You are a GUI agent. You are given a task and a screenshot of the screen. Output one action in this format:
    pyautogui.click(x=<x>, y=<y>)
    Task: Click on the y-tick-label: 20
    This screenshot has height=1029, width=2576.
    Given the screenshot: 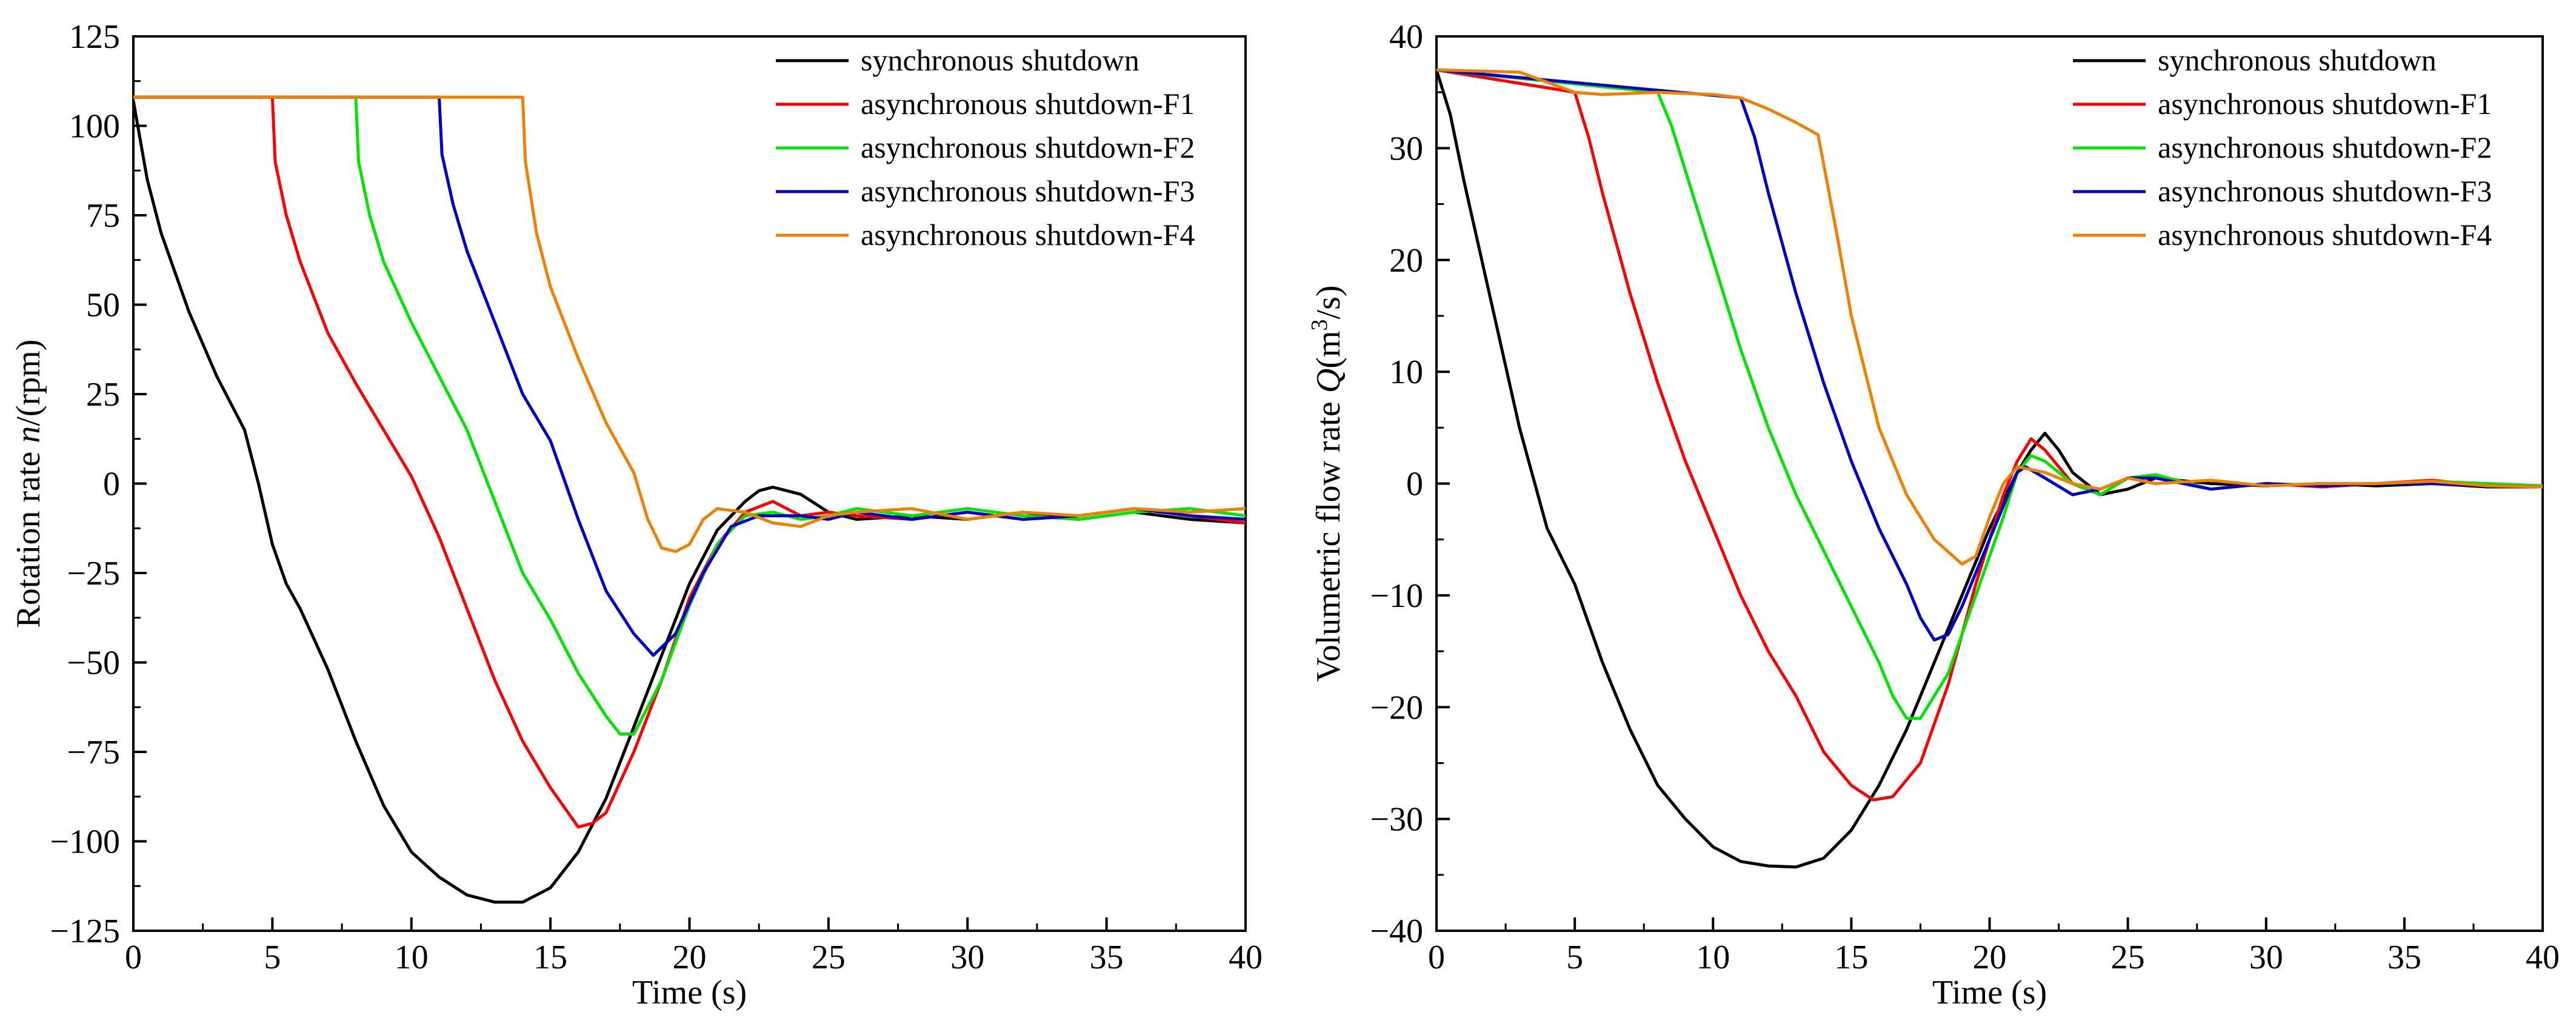 What is the action you would take?
    pyautogui.click(x=1406, y=261)
    